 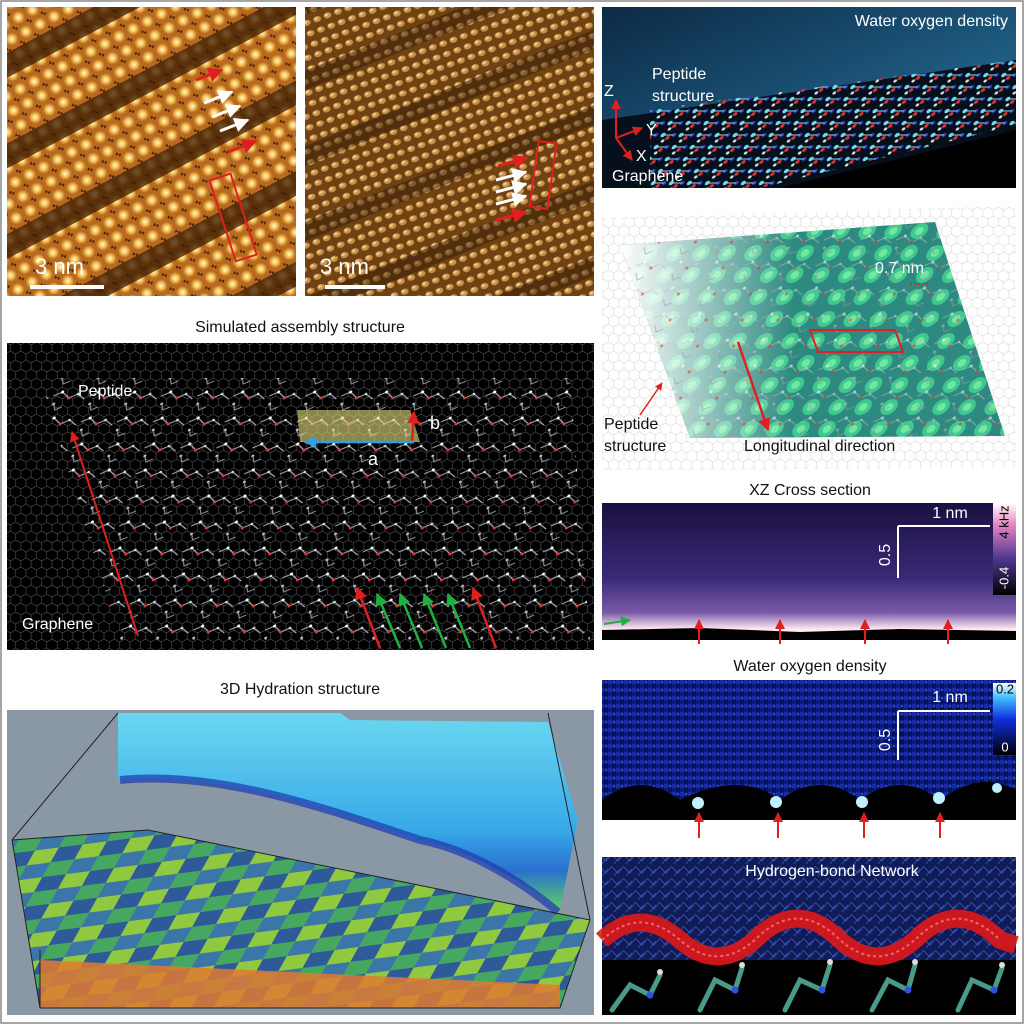 I want to click on hbond: Hydrogen-bond Network, so click(x=807, y=936).